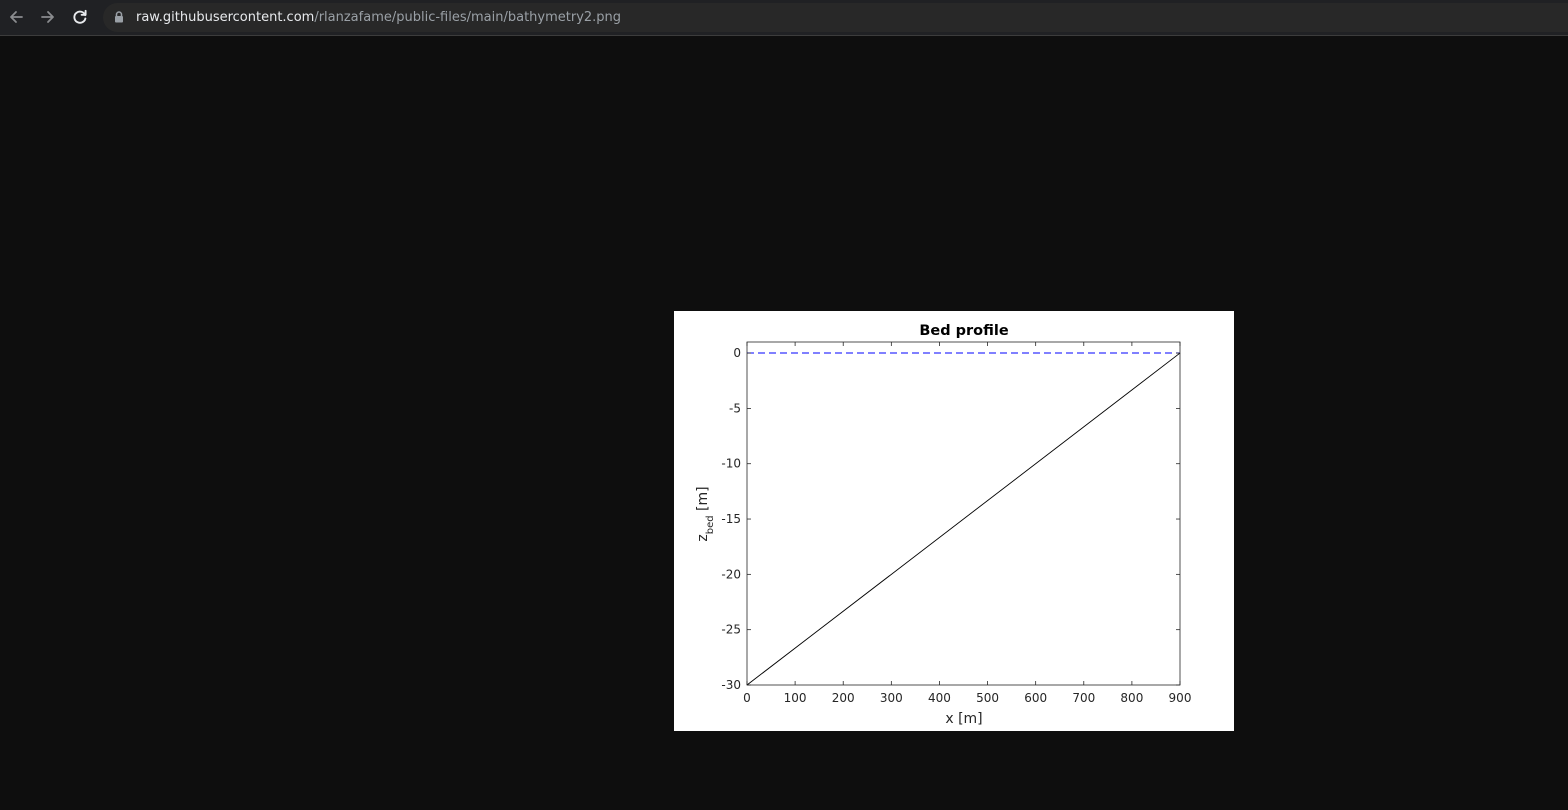  I want to click on arrow-right-icon, so click(47, 17).